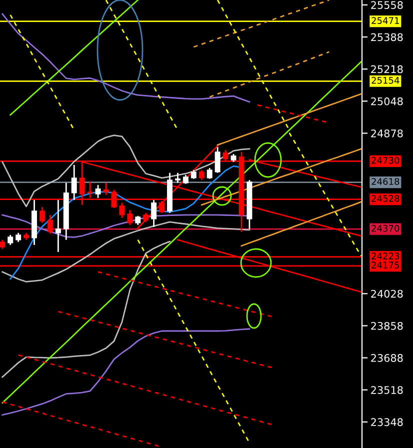 The image size is (413, 448). Describe the element at coordinates (387, 358) in the screenshot. I see `y-tick-label: 23688` at that location.